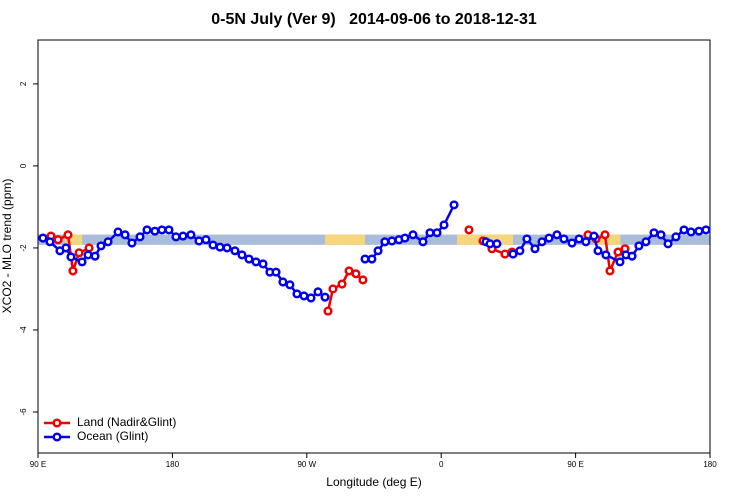  I want to click on y-tick-label: -6, so click(23, 412).